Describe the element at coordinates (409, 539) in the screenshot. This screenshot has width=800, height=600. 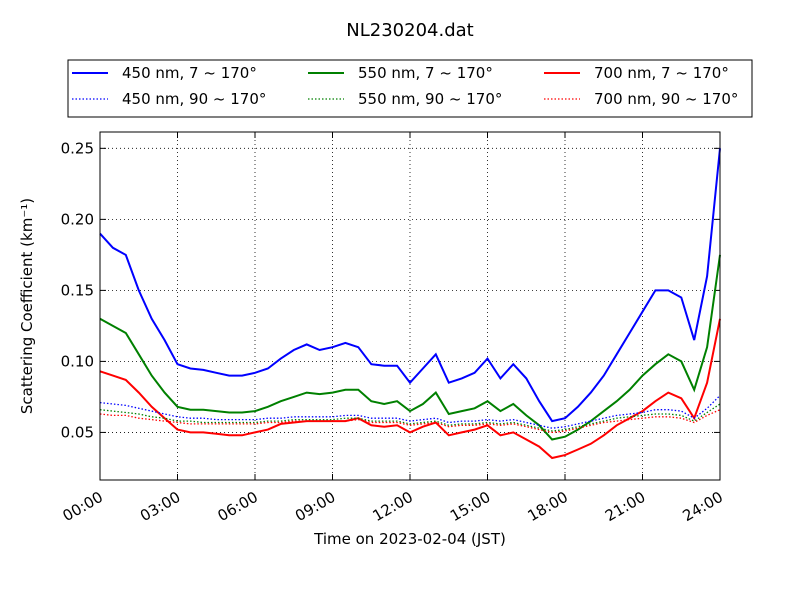
I see `x-axis-label: Time on 2023-02-04 (JST)` at that location.